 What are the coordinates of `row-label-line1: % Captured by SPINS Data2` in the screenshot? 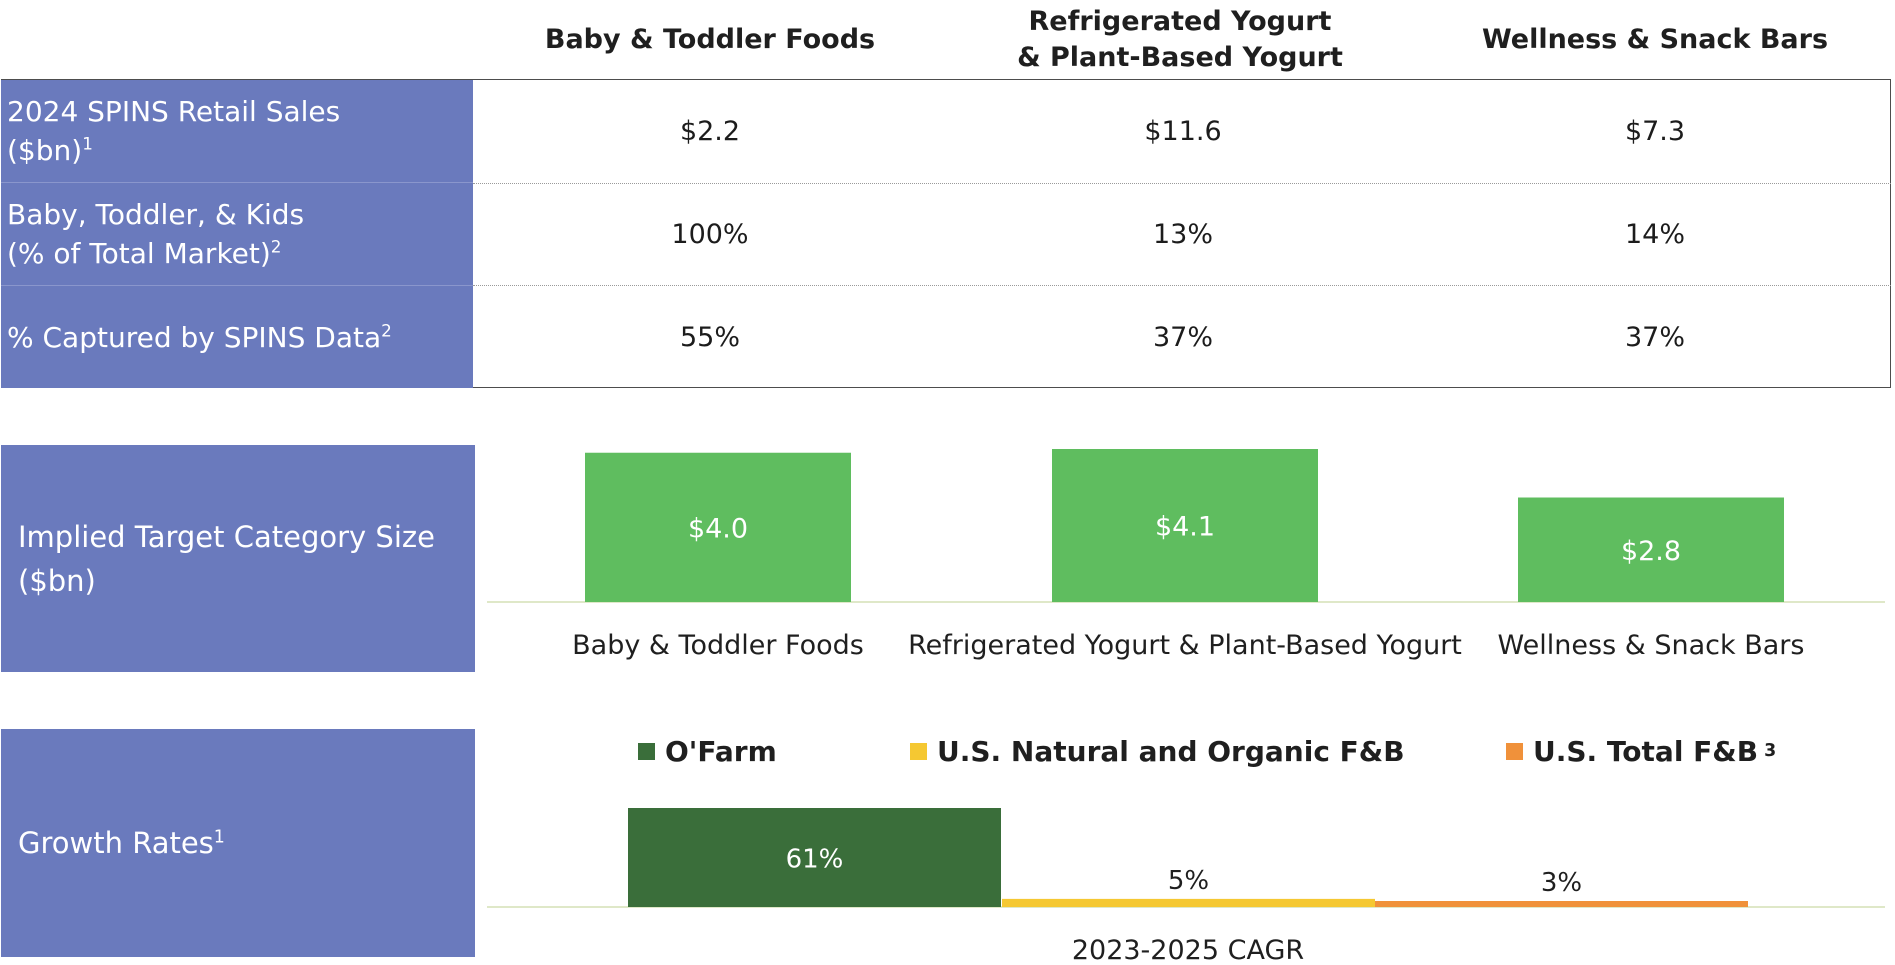 It's located at (199, 337).